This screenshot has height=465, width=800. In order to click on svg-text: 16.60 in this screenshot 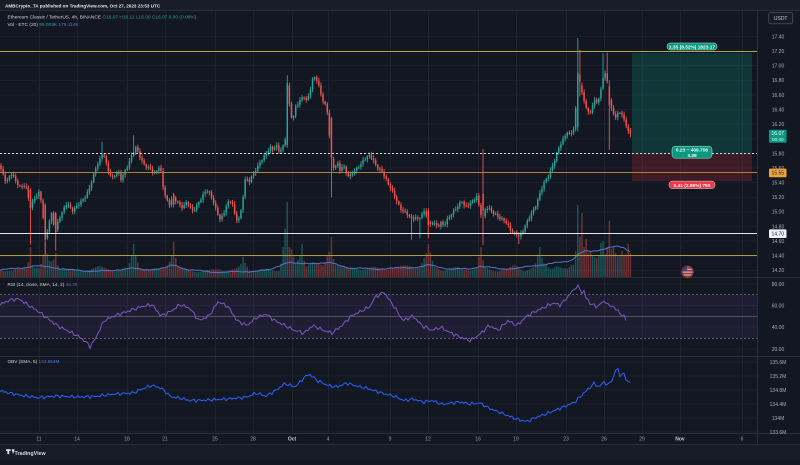, I will do `click(778, 96)`.